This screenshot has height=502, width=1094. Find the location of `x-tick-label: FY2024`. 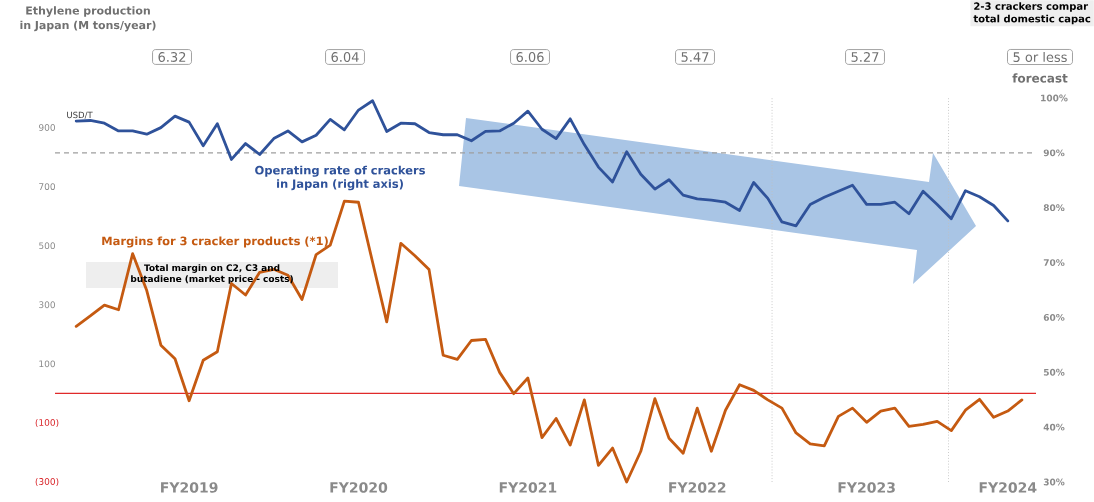

x-tick-label: FY2024 is located at coordinates (1008, 487).